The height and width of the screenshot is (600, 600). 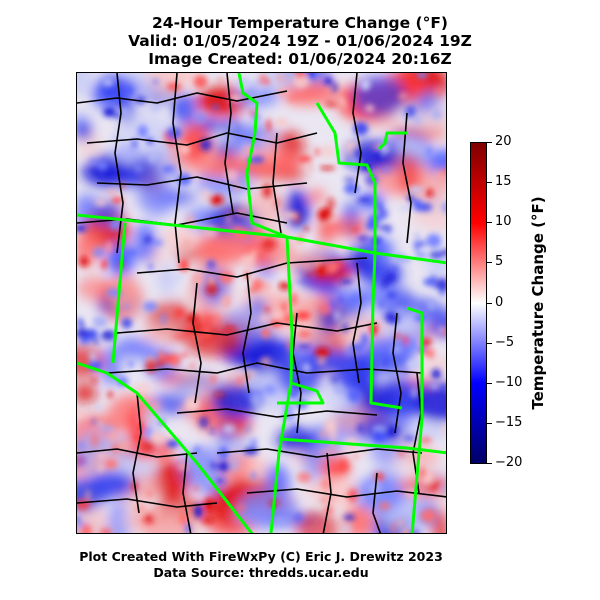 I want to click on colorbar-tick-label: −10, so click(x=509, y=382).